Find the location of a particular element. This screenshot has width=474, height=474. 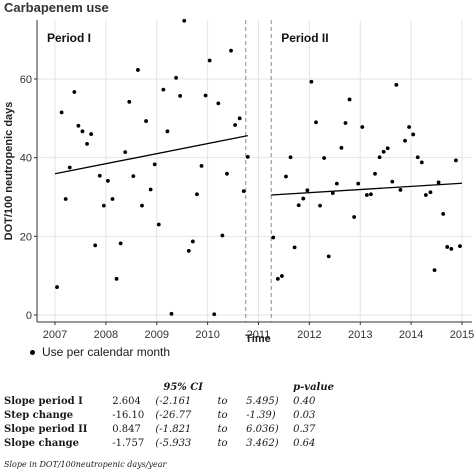

ci-lower: (-2.161 is located at coordinates (173, 401).